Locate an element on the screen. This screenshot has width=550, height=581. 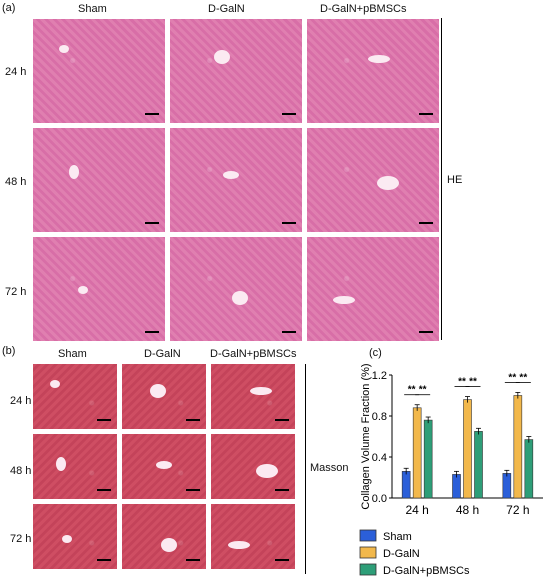
legend-label-1: D-GalN is located at coordinates (401, 554).